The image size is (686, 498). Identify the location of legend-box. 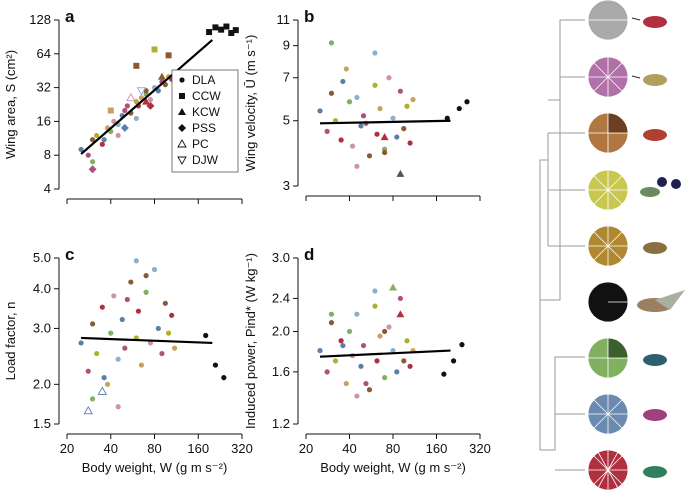
(205, 121).